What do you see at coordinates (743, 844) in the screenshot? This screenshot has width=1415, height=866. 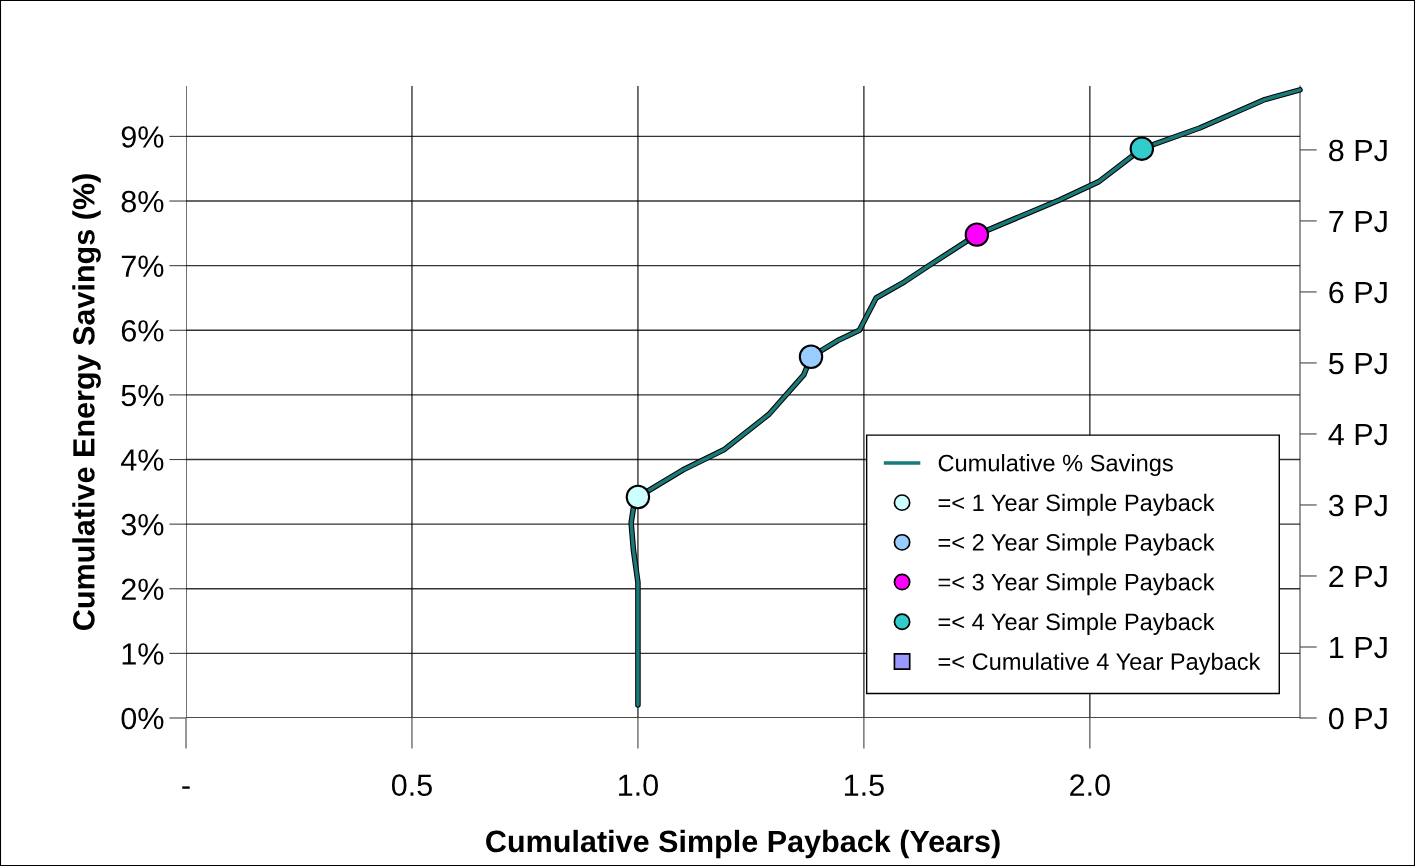 I see `x-axis-title: Cumulative Simple Payback (Years)` at bounding box center [743, 844].